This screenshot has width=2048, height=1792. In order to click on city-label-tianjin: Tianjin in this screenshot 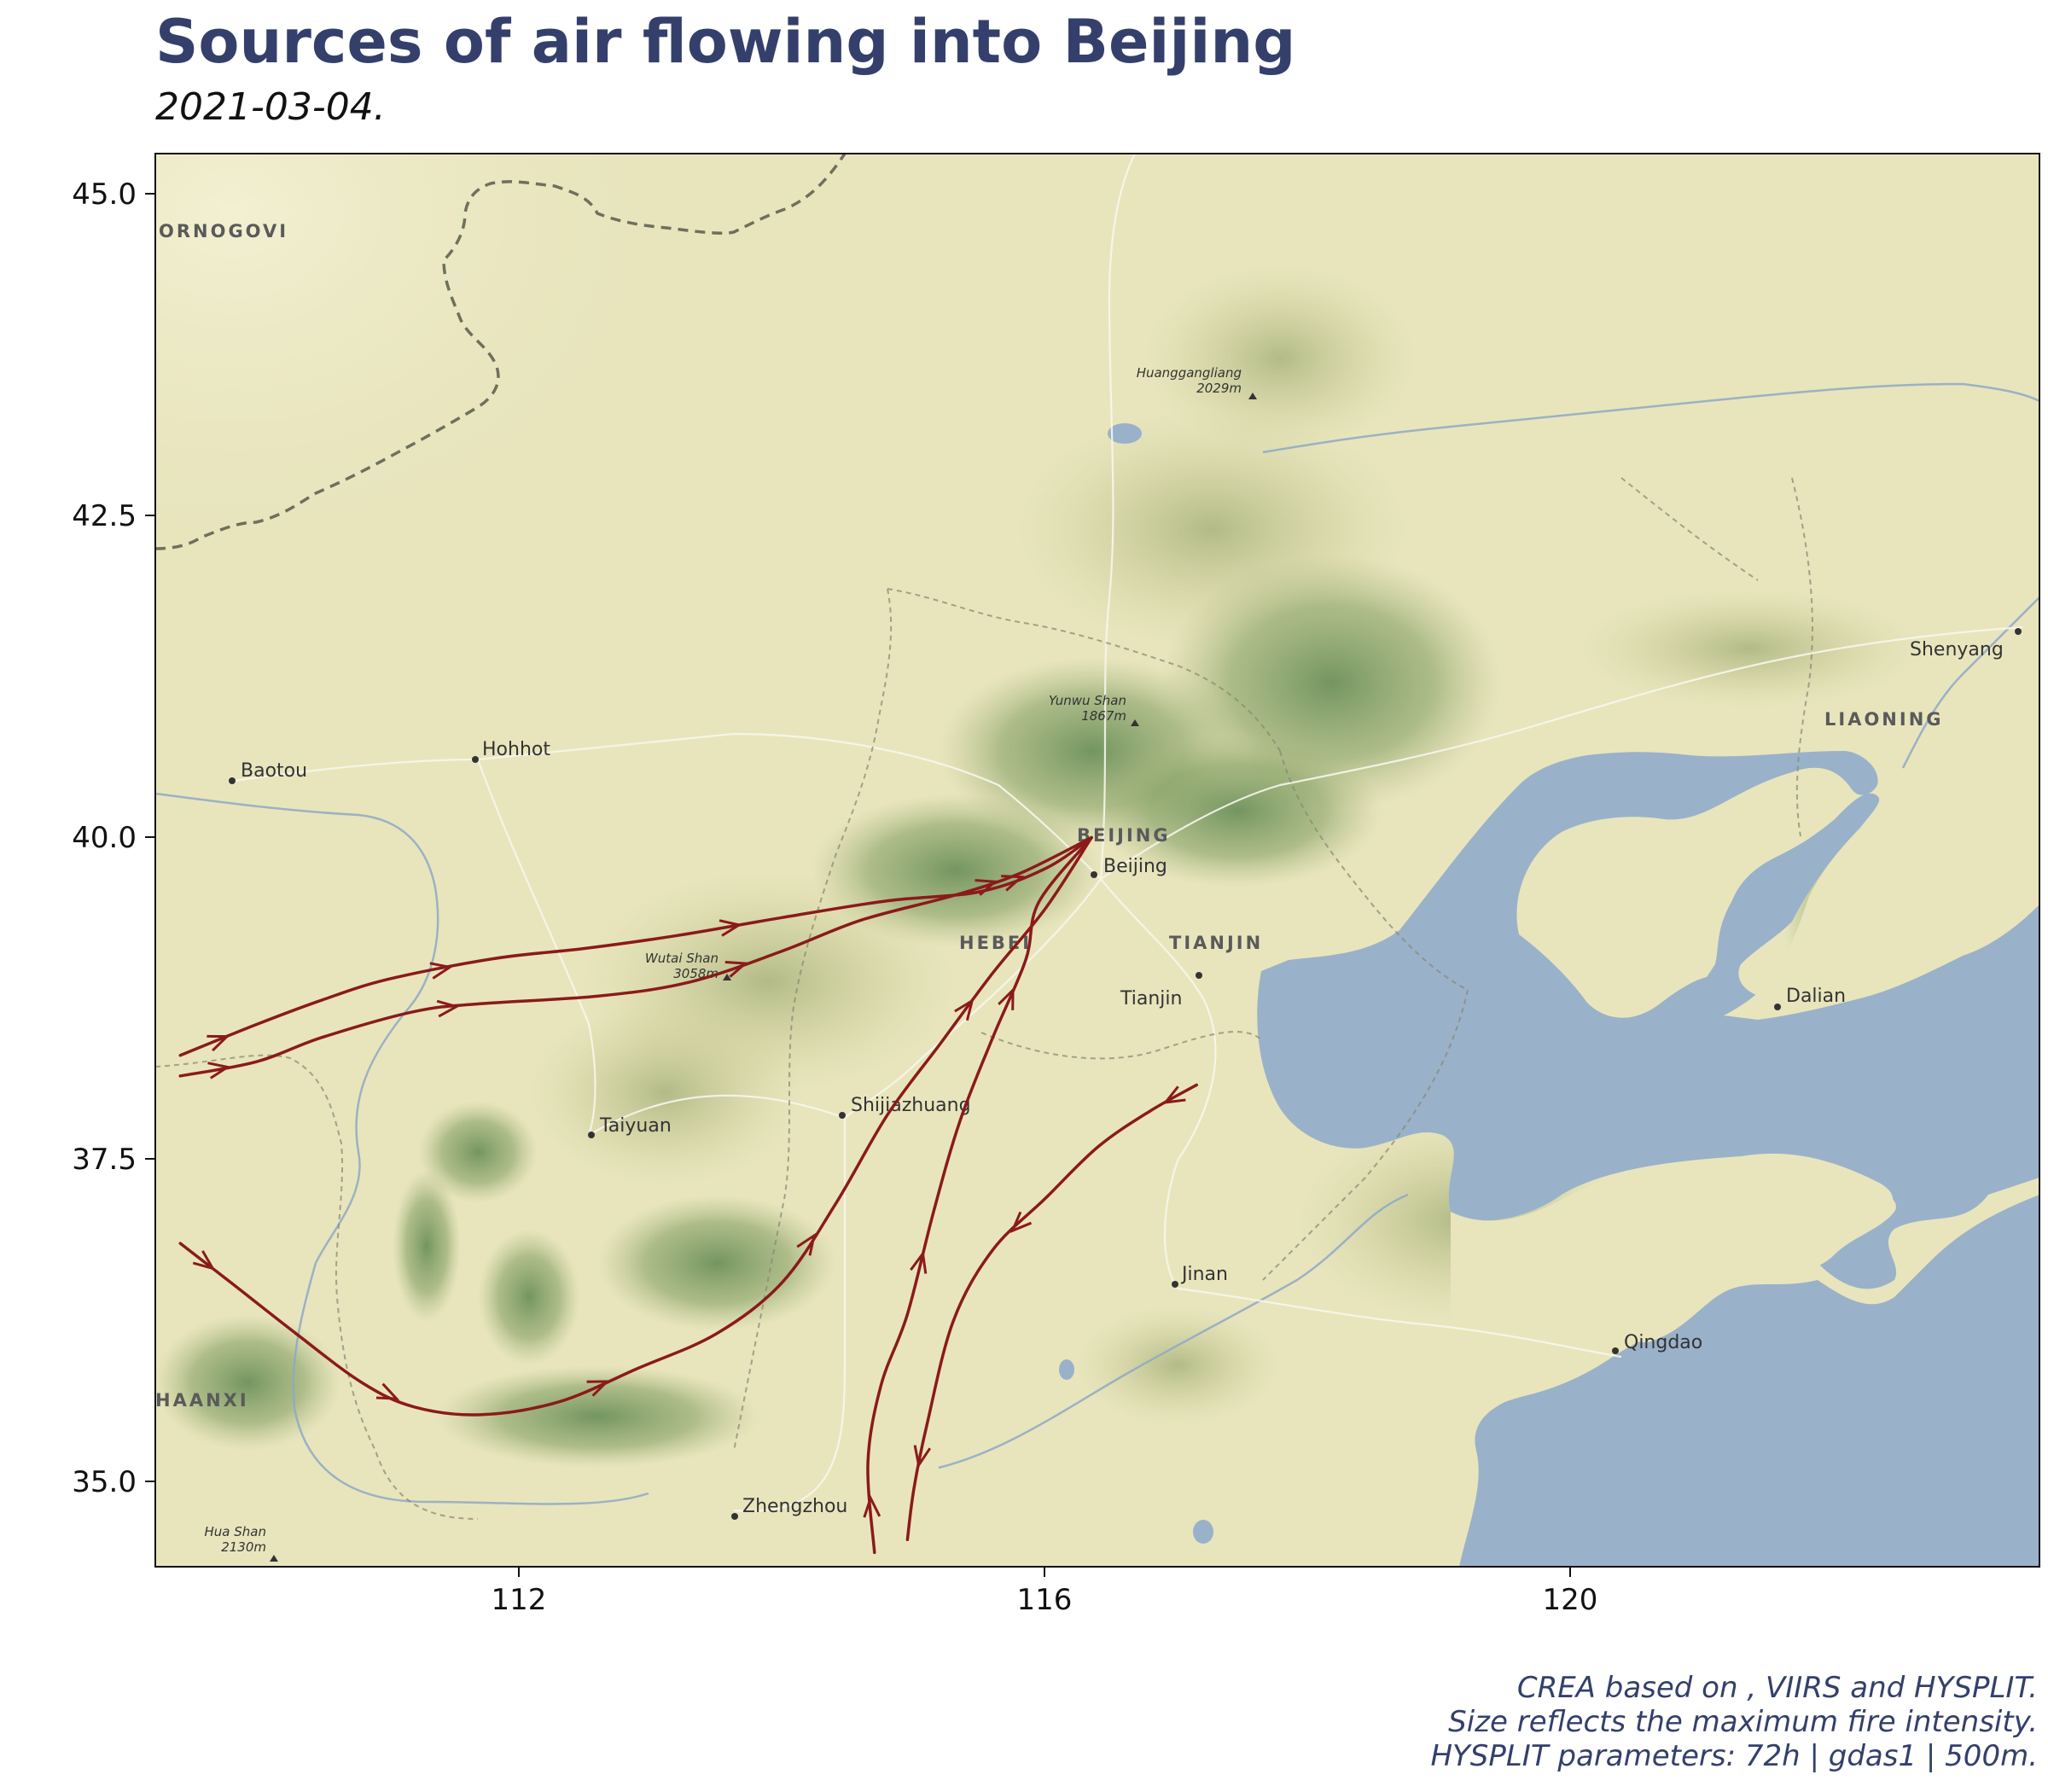, I will do `click(1151, 999)`.